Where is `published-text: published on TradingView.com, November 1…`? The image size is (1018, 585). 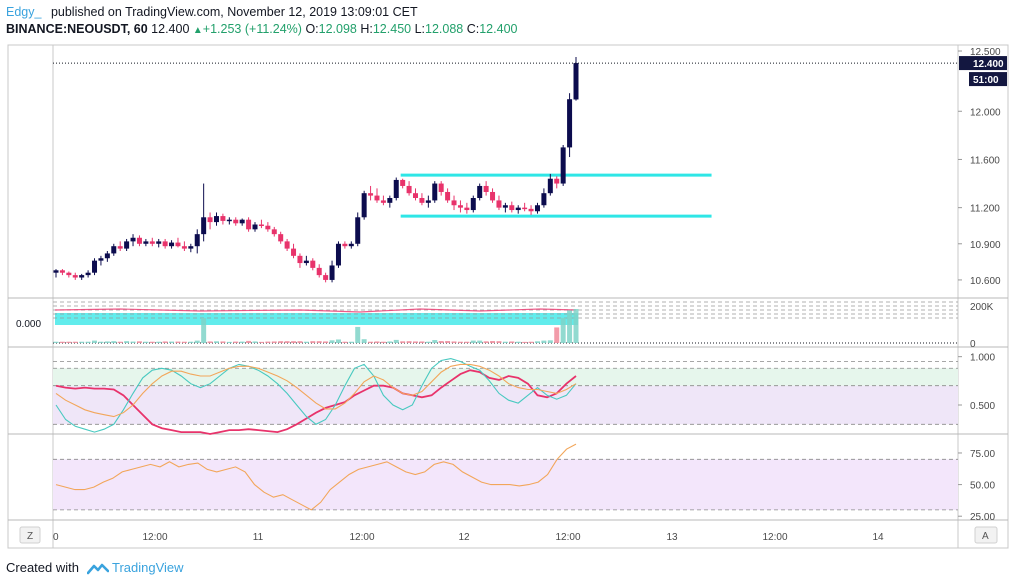 published-text: published on TradingView.com, November 1… is located at coordinates (234, 12).